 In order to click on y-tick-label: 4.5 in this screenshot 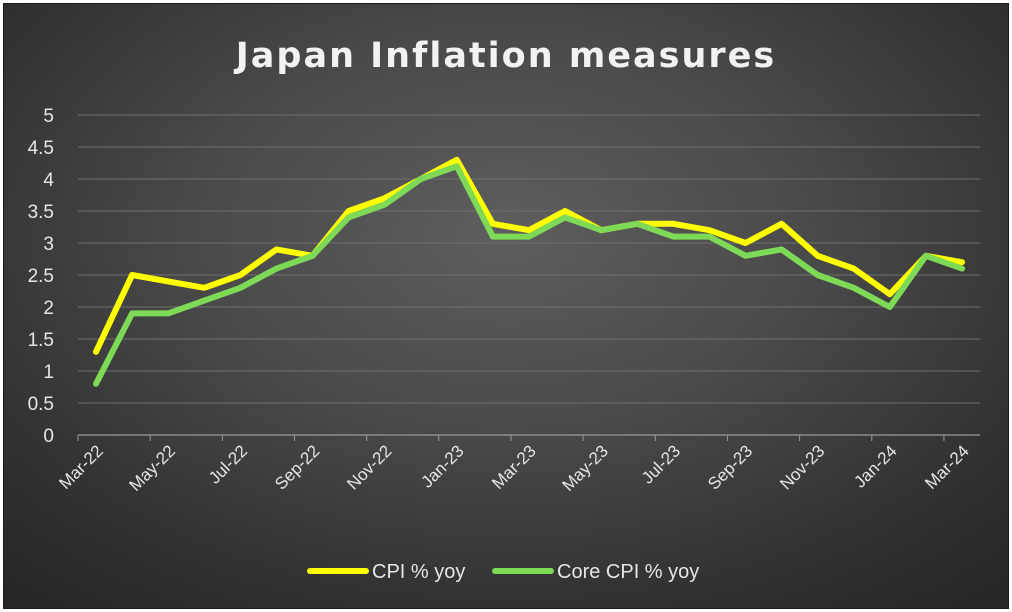, I will do `click(41, 148)`.